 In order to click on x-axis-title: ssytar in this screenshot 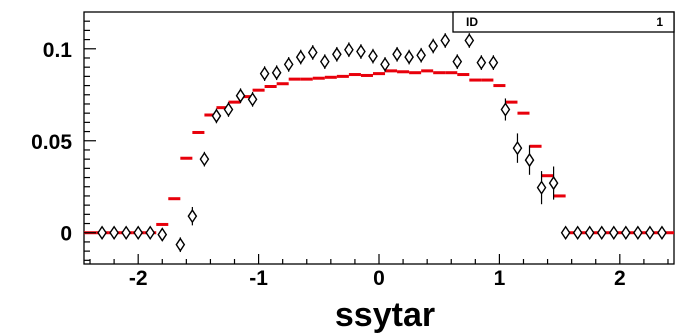, I will do `click(385, 315)`.